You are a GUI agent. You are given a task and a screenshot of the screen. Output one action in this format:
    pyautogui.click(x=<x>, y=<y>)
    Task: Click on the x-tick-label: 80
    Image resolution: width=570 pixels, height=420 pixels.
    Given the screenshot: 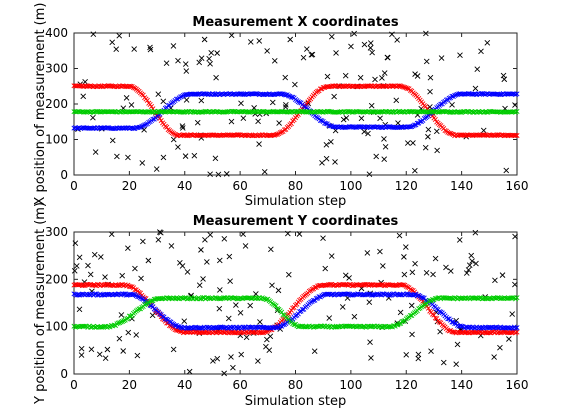 What is the action you would take?
    pyautogui.click(x=295, y=385)
    